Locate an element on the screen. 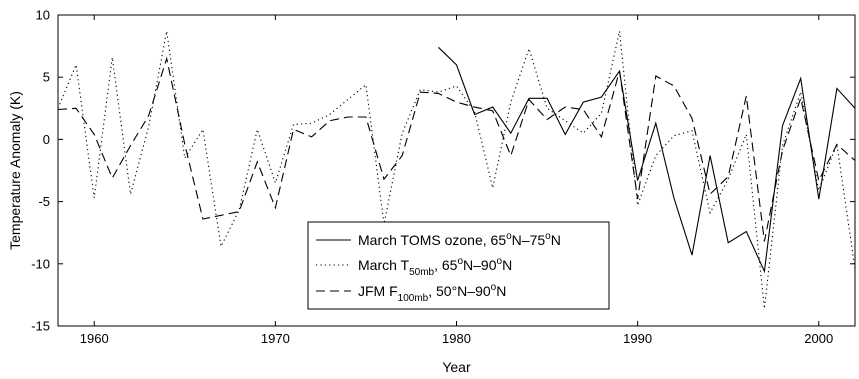 This screenshot has height=379, width=859. y-tick-label: 5 is located at coordinates (46, 77).